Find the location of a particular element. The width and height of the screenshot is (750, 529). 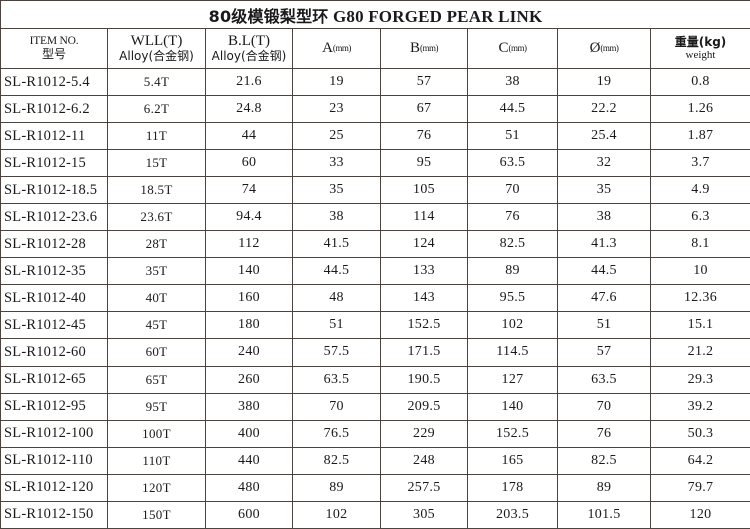

cell-dim-a: 82.5 is located at coordinates (336, 460).